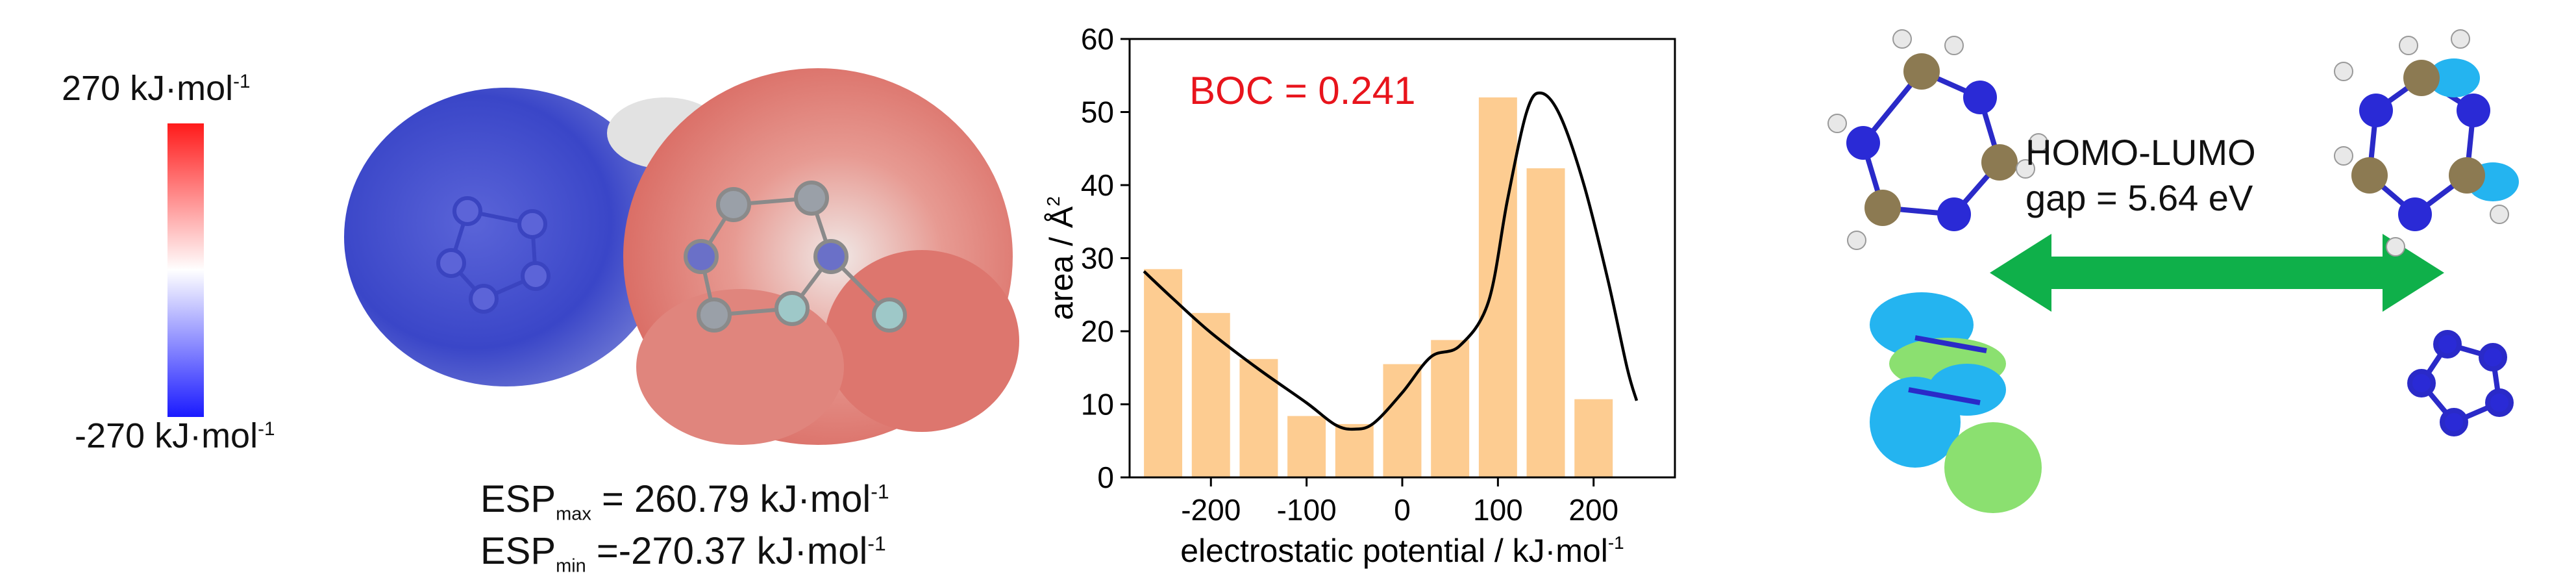  Describe the element at coordinates (2217, 273) in the screenshot. I see `double-arrow-icon` at that location.